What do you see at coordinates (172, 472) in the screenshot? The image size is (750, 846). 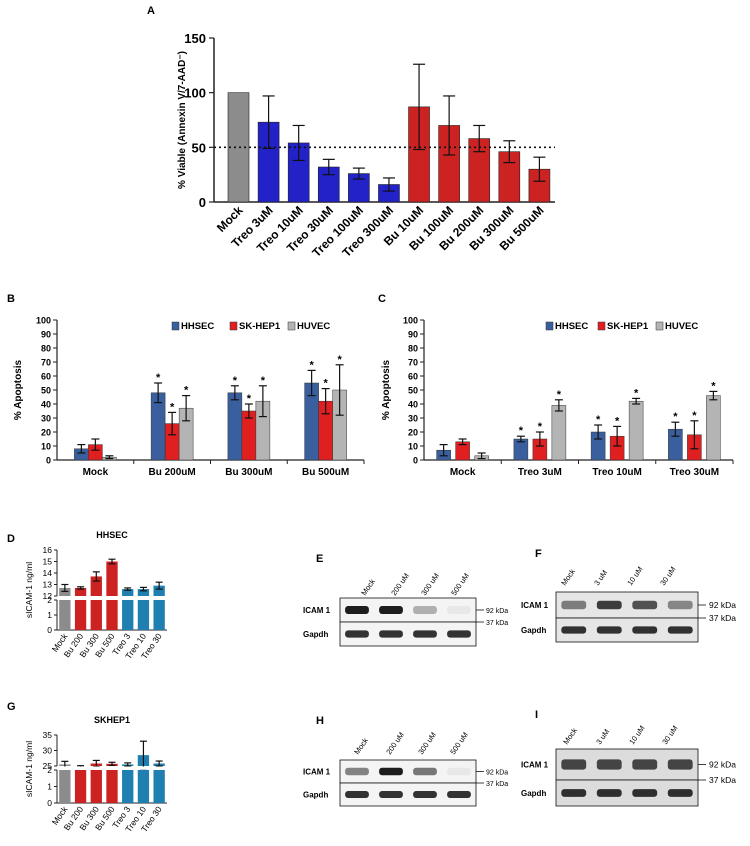 I see `x-tick-label: Bu 200uM` at bounding box center [172, 472].